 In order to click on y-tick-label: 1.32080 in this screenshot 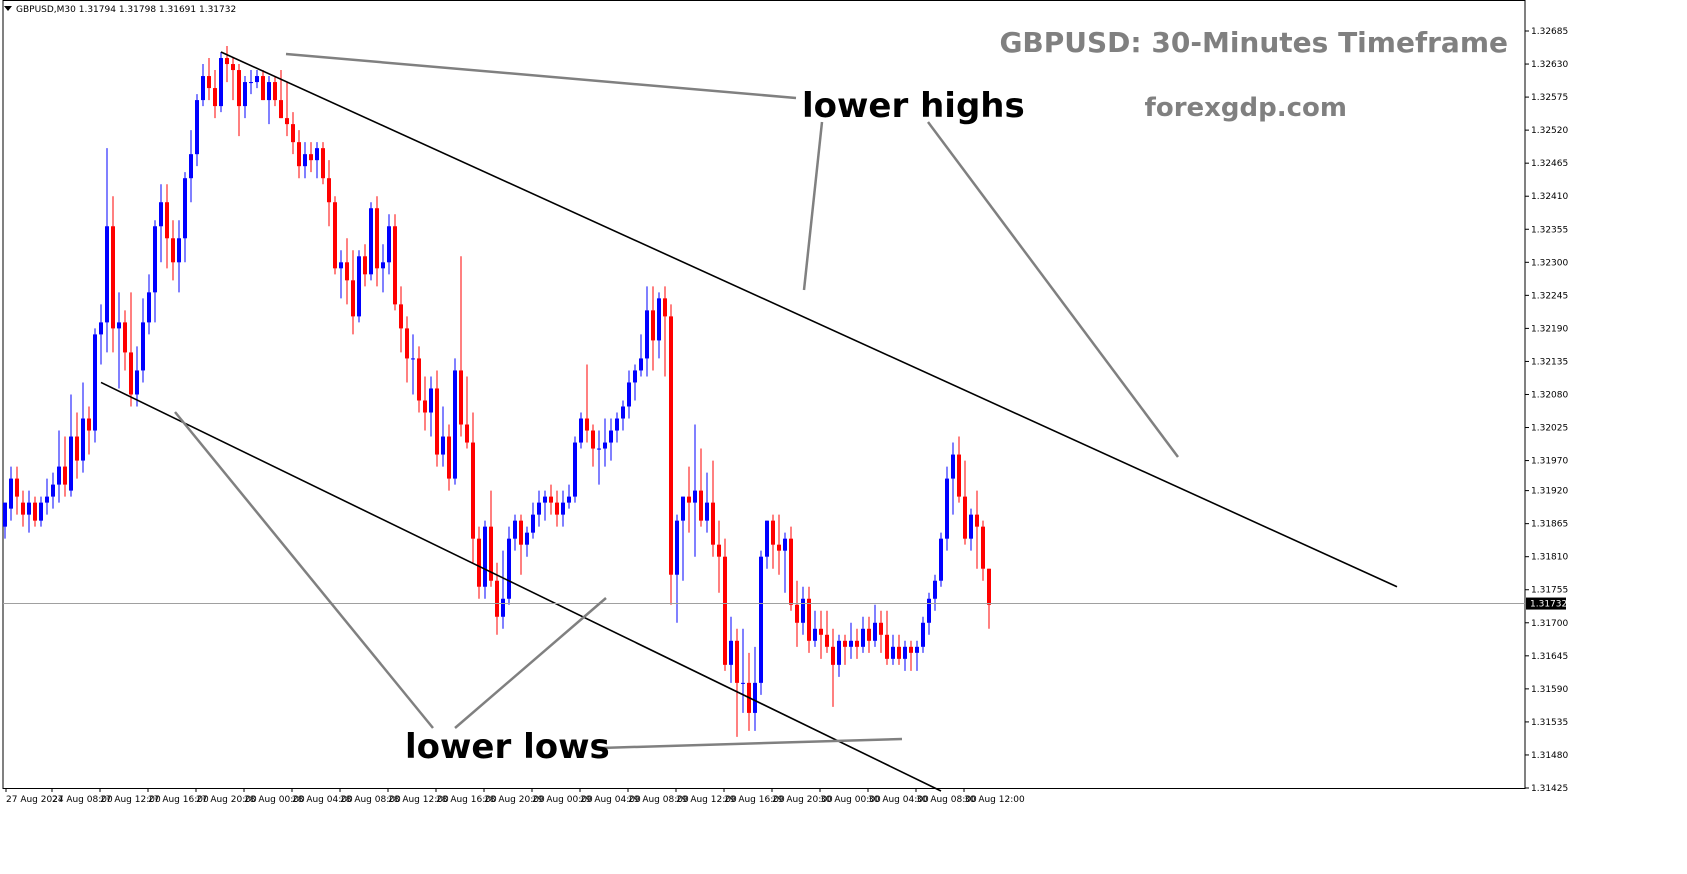, I will do `click(1549, 395)`.